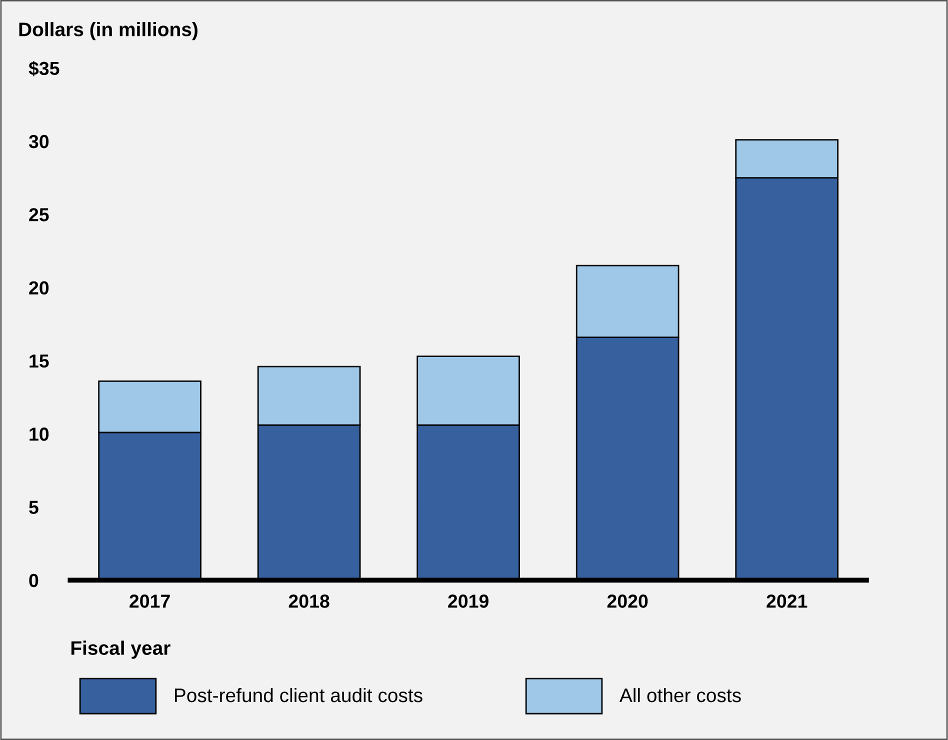 Image resolution: width=948 pixels, height=740 pixels. What do you see at coordinates (627, 601) in the screenshot?
I see `x-tick-label: 2020` at bounding box center [627, 601].